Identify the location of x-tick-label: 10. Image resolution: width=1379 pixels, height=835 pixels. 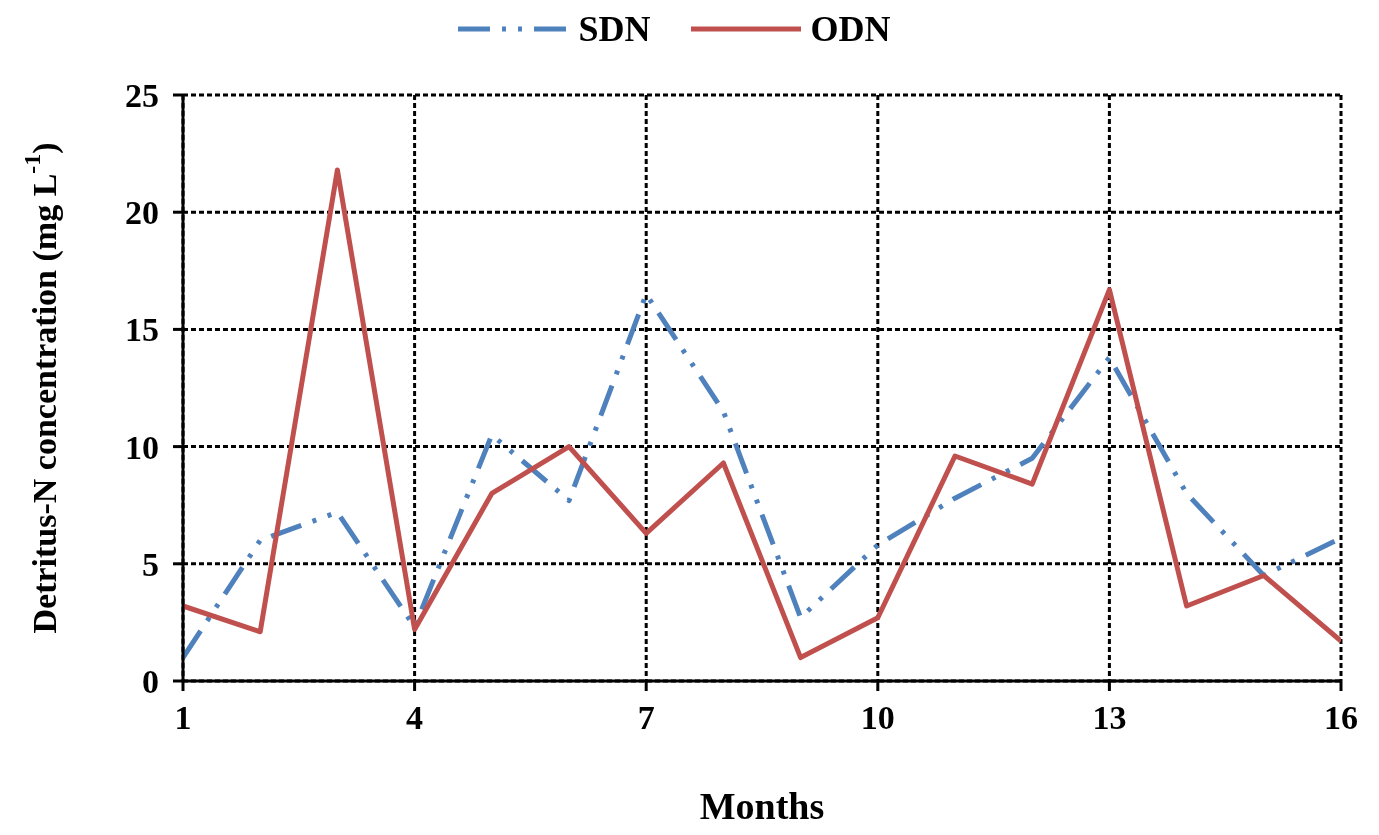
(877, 718).